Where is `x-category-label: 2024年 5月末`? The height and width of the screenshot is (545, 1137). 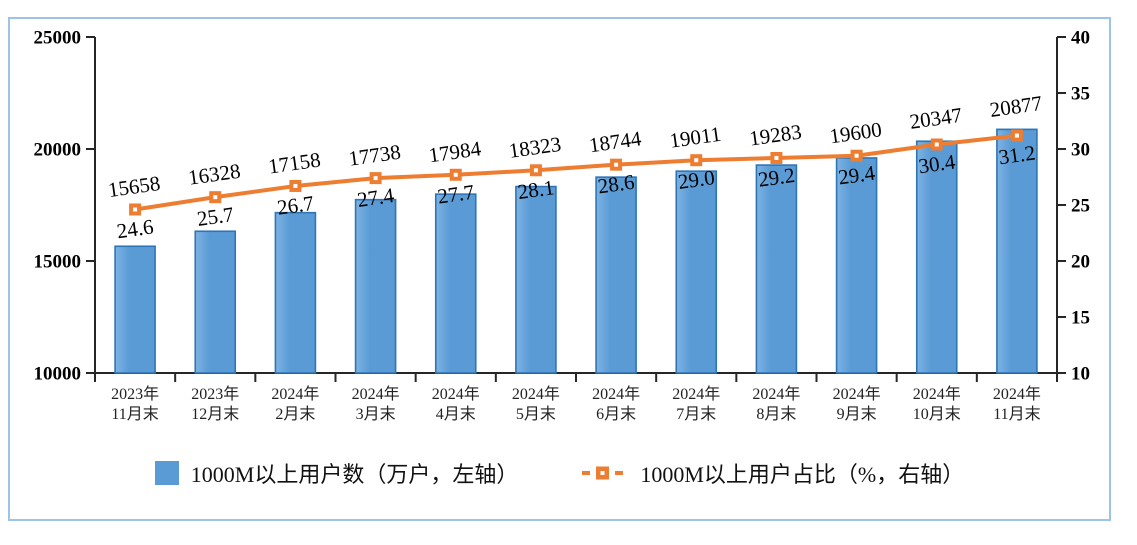 x-category-label: 2024年 5月末 is located at coordinates (536, 404).